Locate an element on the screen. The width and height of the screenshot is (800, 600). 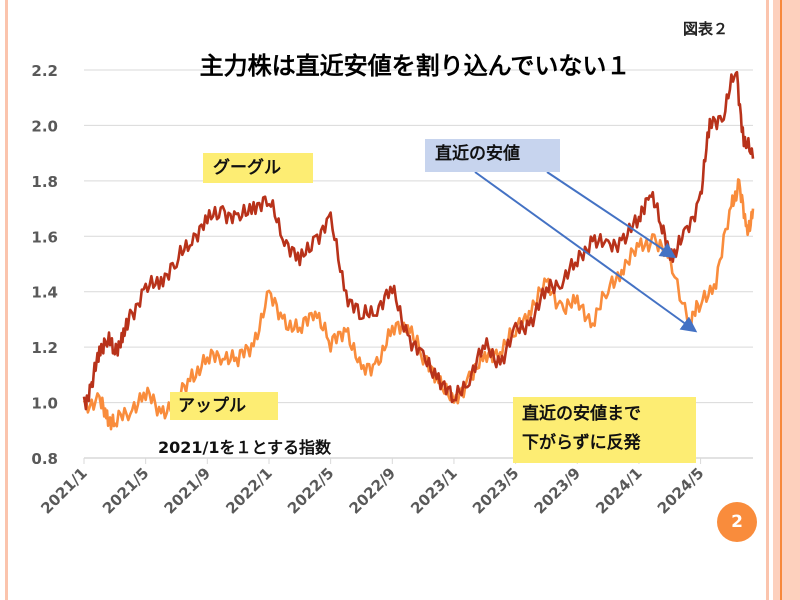
y-tick-label: 1.8 is located at coordinates (44, 182).